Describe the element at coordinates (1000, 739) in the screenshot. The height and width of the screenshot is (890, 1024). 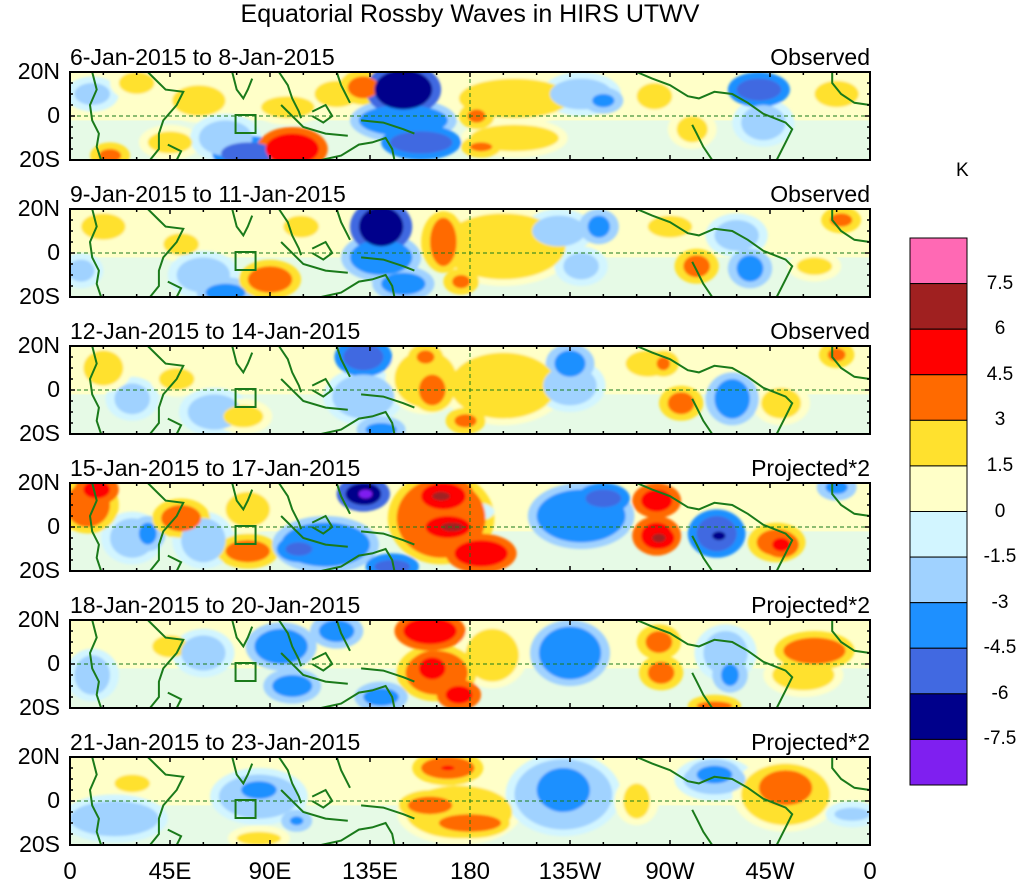
I see `colorbar-tick-label: -7.5` at that location.